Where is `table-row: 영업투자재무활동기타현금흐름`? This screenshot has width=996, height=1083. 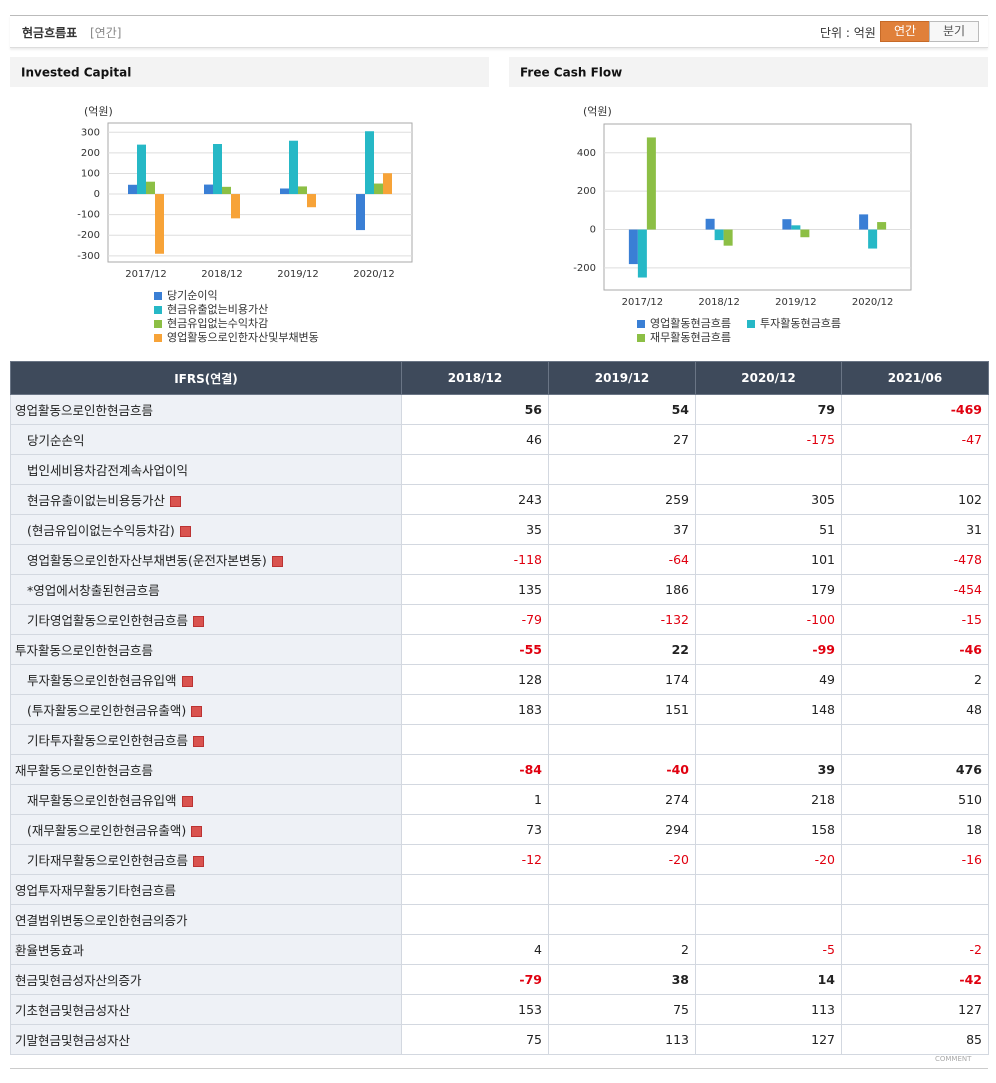
table-row: 영업투자재무활동기타현금흐름 is located at coordinates (499, 889).